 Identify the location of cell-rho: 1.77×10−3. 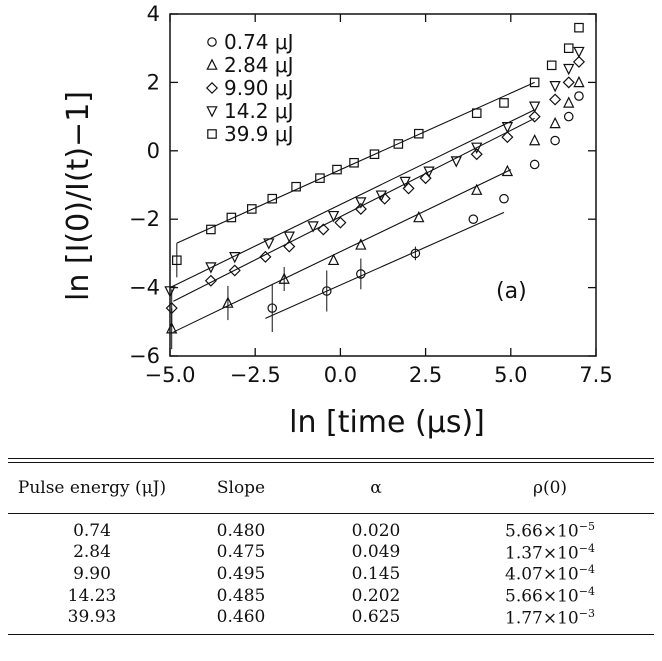
(550, 618).